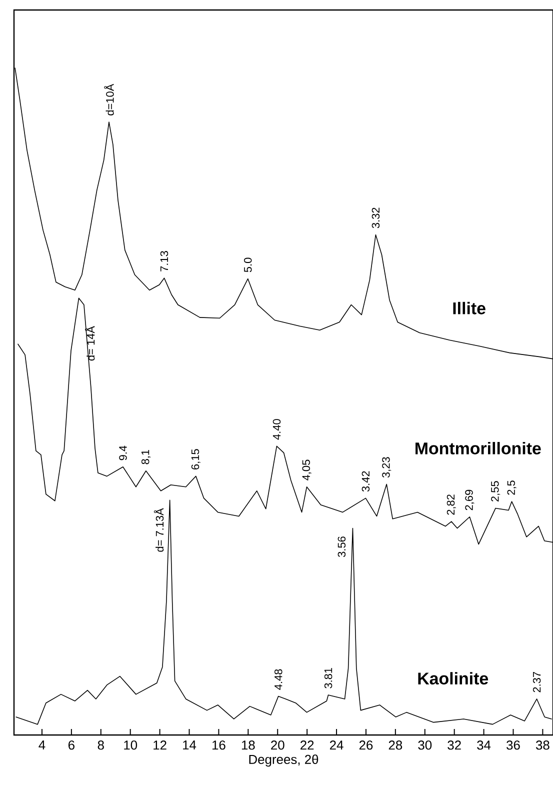  Describe the element at coordinates (484, 745) in the screenshot. I see `x-tick-label: 34` at that location.